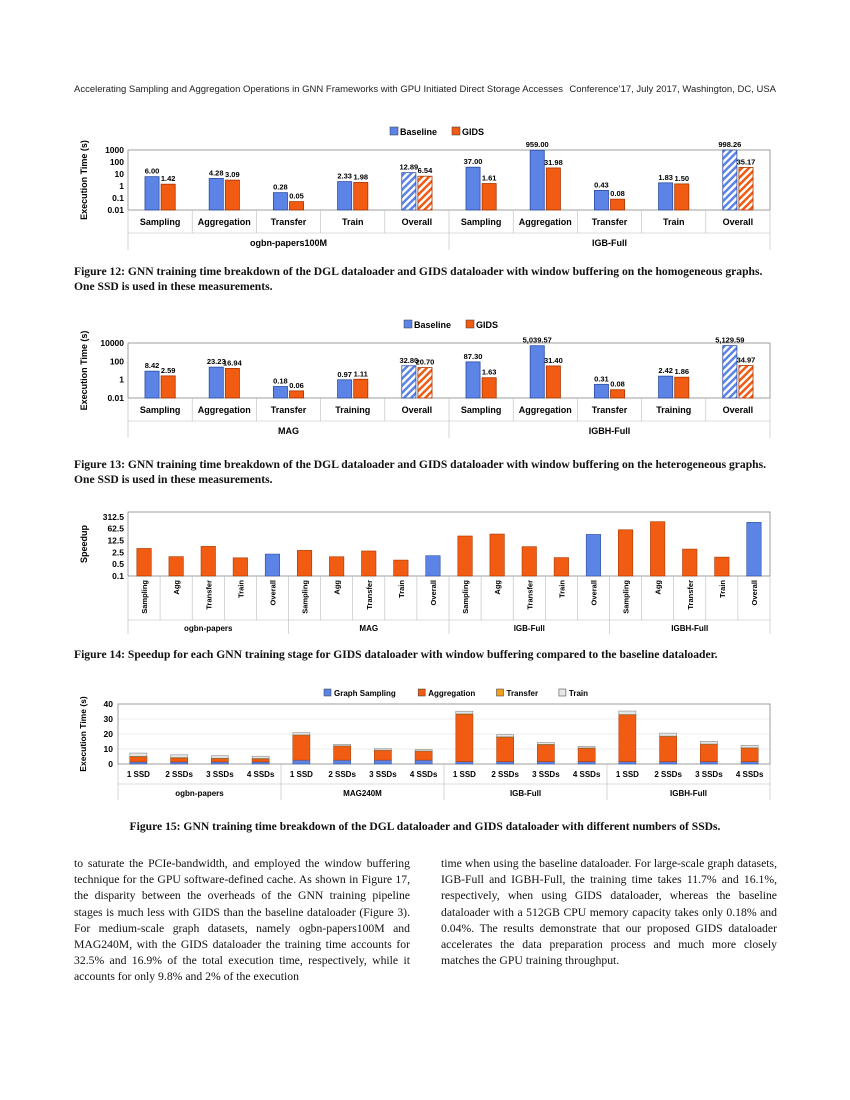 The width and height of the screenshot is (850, 1100). What do you see at coordinates (451, 693) in the screenshot?
I see `legend-aggregation-label: Aggregation` at bounding box center [451, 693].